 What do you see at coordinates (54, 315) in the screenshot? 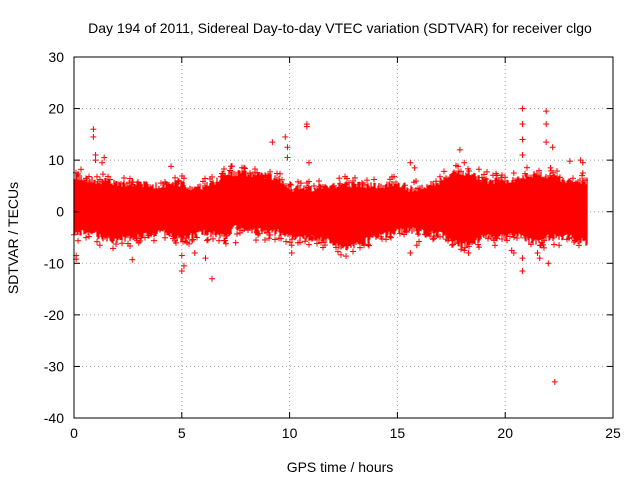
I see `y-tick-label: -20` at bounding box center [54, 315].